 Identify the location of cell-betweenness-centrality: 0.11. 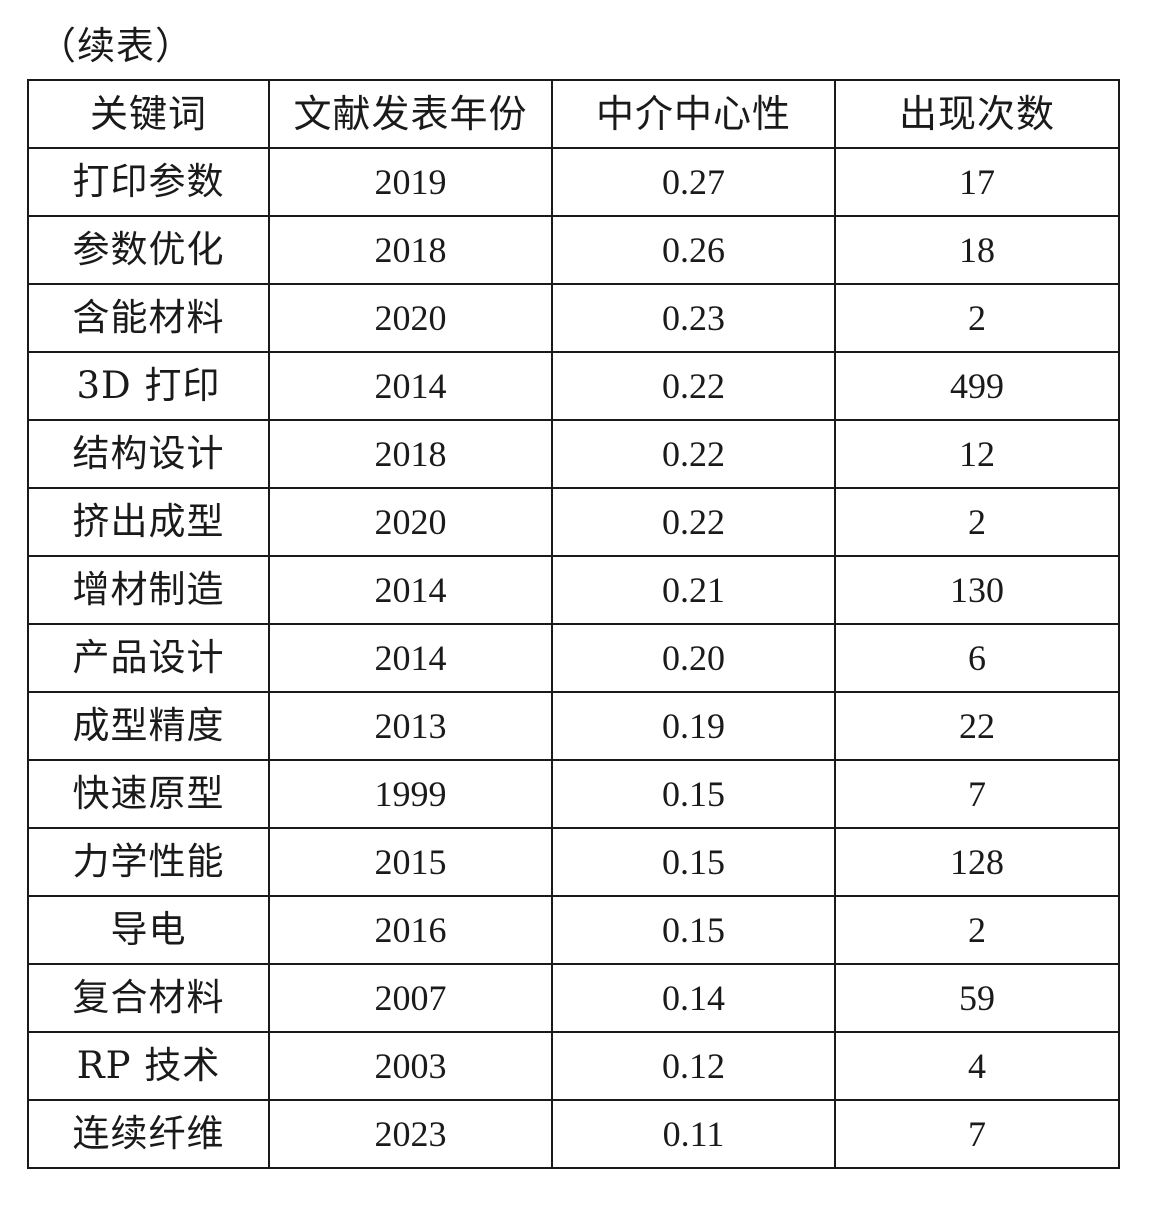
(693, 1134).